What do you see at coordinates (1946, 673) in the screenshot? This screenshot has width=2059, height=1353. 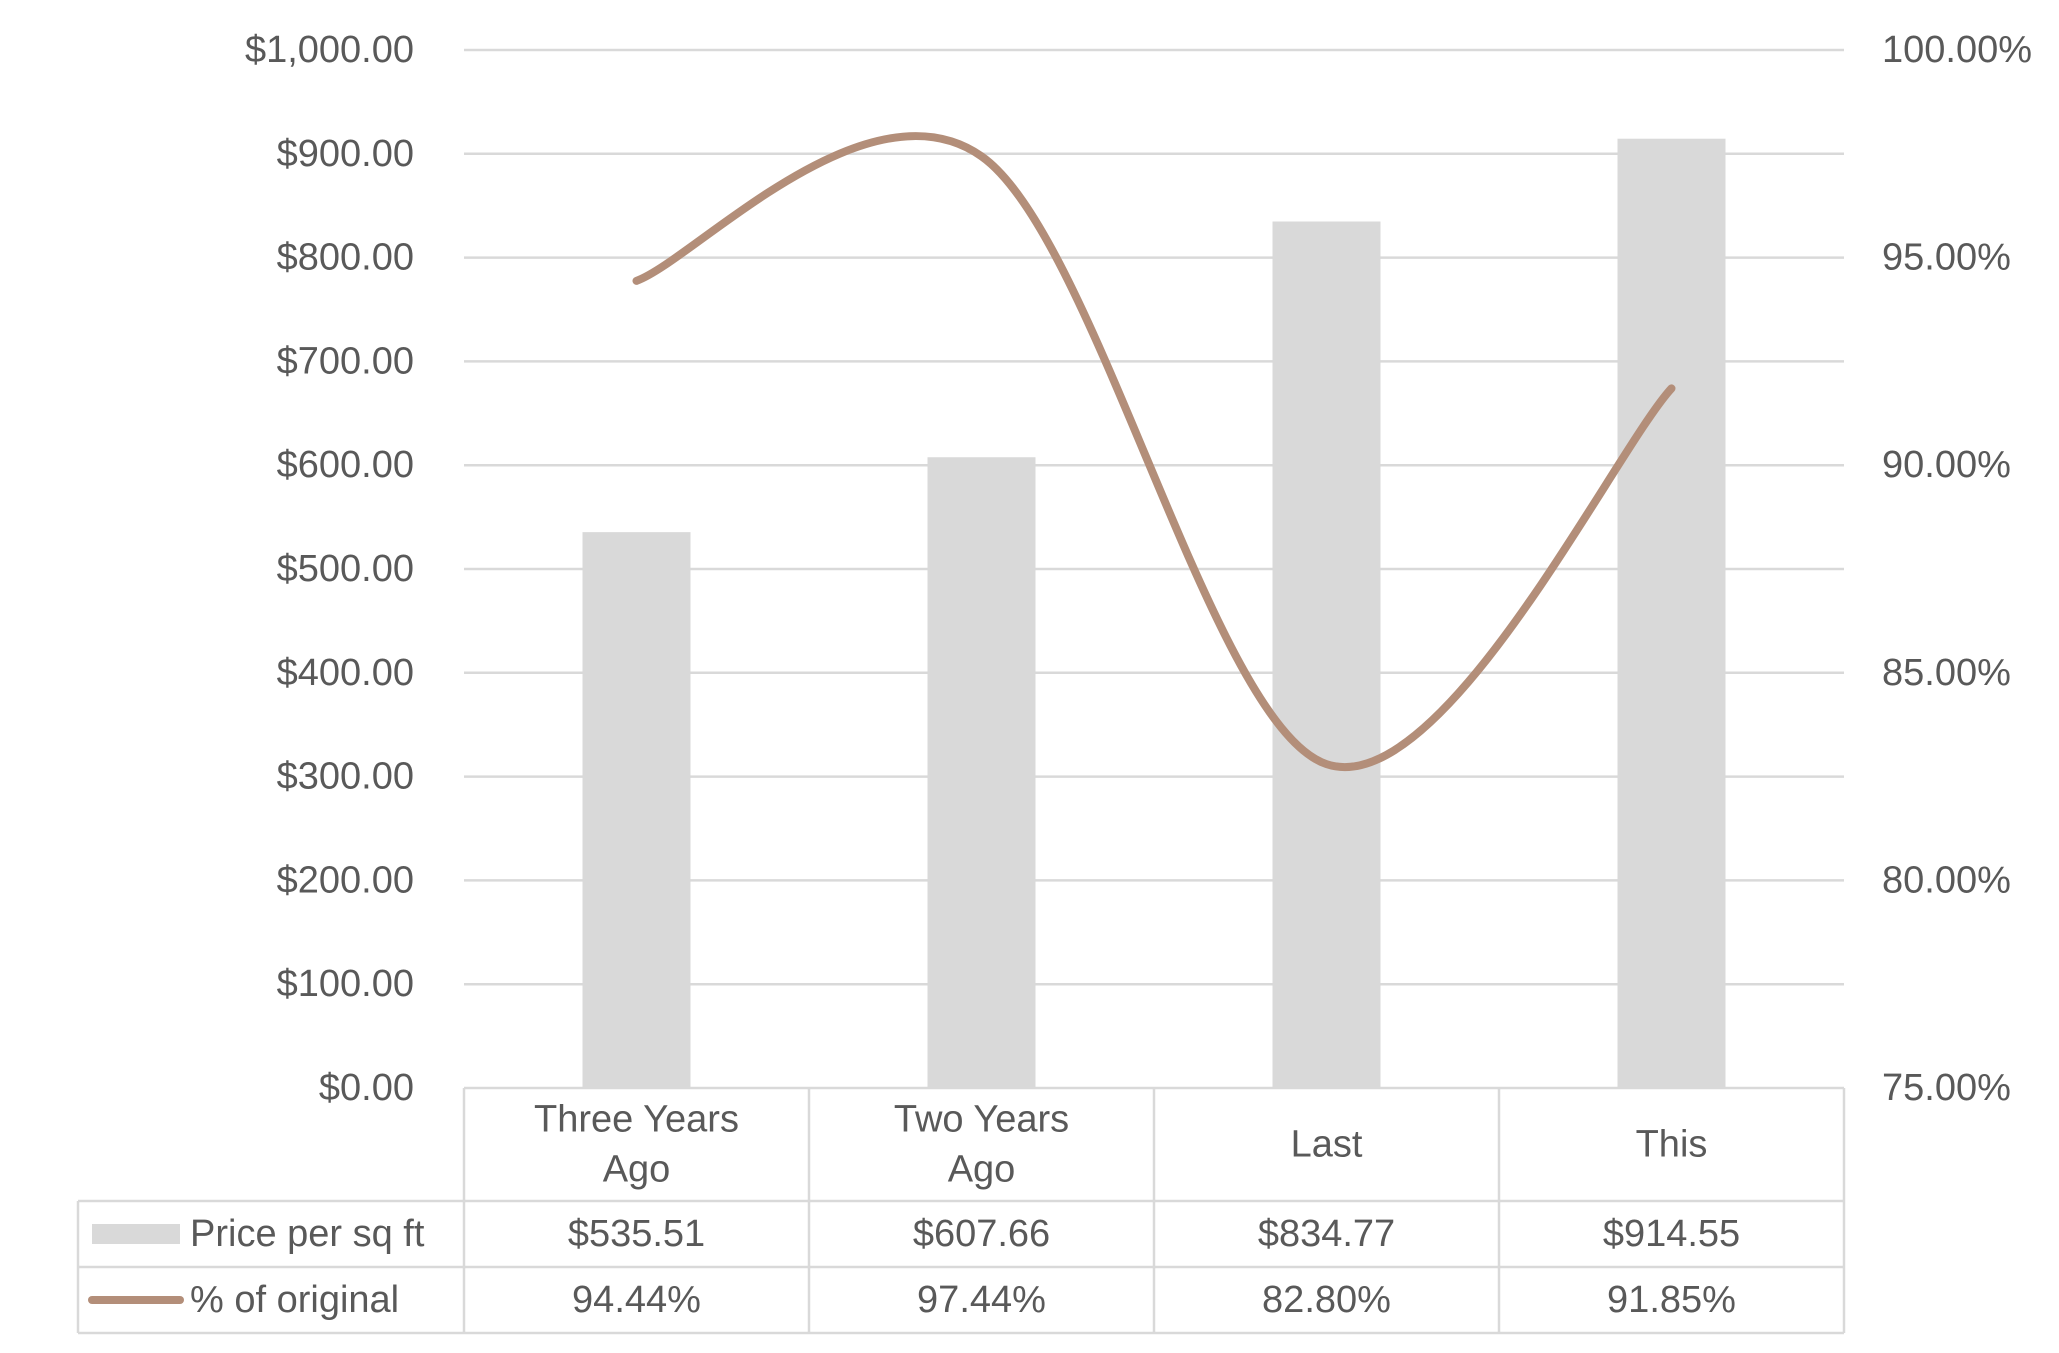 I see `y-right-tick-label: 85.00%` at bounding box center [1946, 673].